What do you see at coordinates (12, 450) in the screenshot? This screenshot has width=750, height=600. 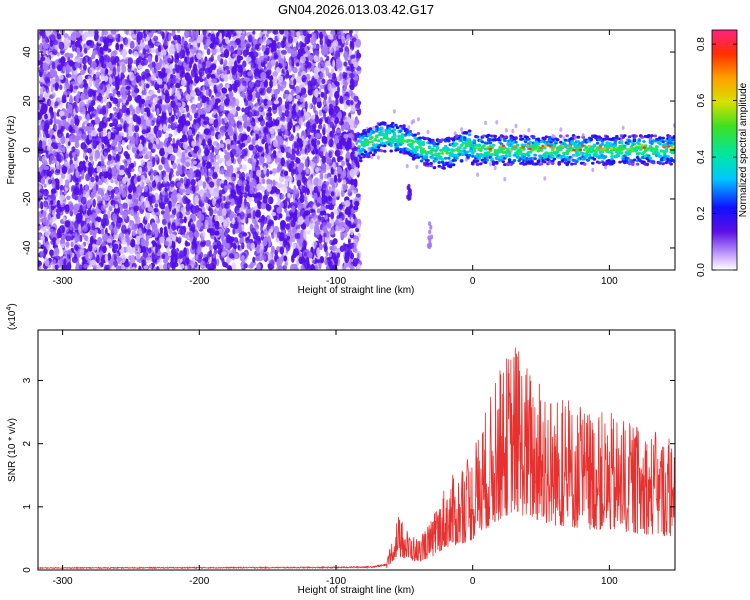 I see `snr-y-label: SNR (10 * v/v)` at bounding box center [12, 450].